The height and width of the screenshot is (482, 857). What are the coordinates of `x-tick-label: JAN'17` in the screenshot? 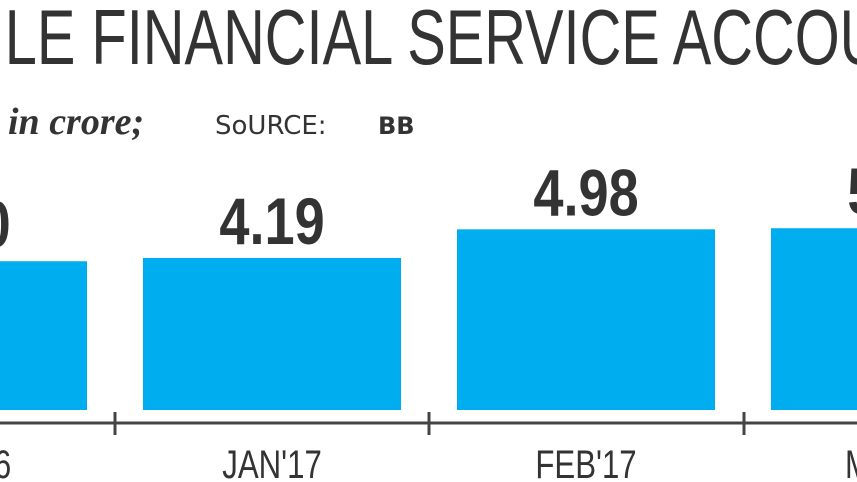 It's located at (272, 462).